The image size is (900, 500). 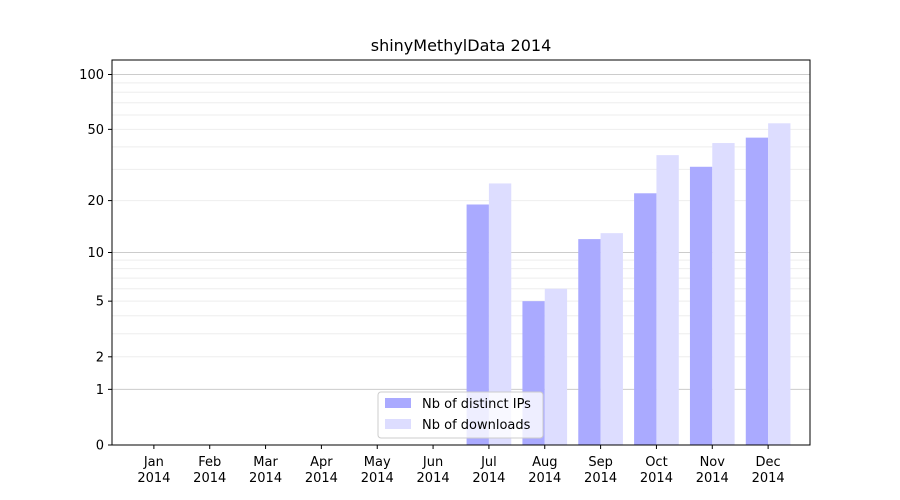 I want to click on x-tick-label: Oct 2014, so click(x=656, y=470).